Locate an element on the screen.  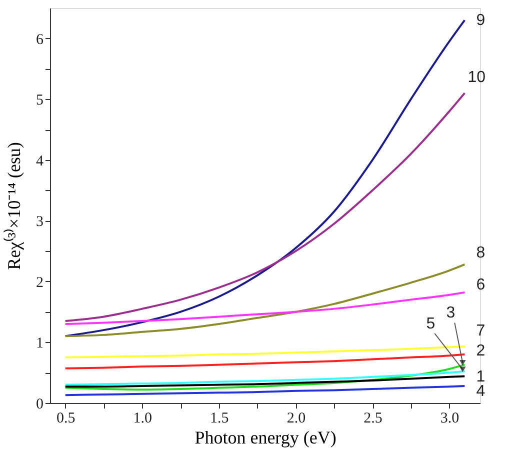
y-tick-label: 6 is located at coordinates (40, 40).